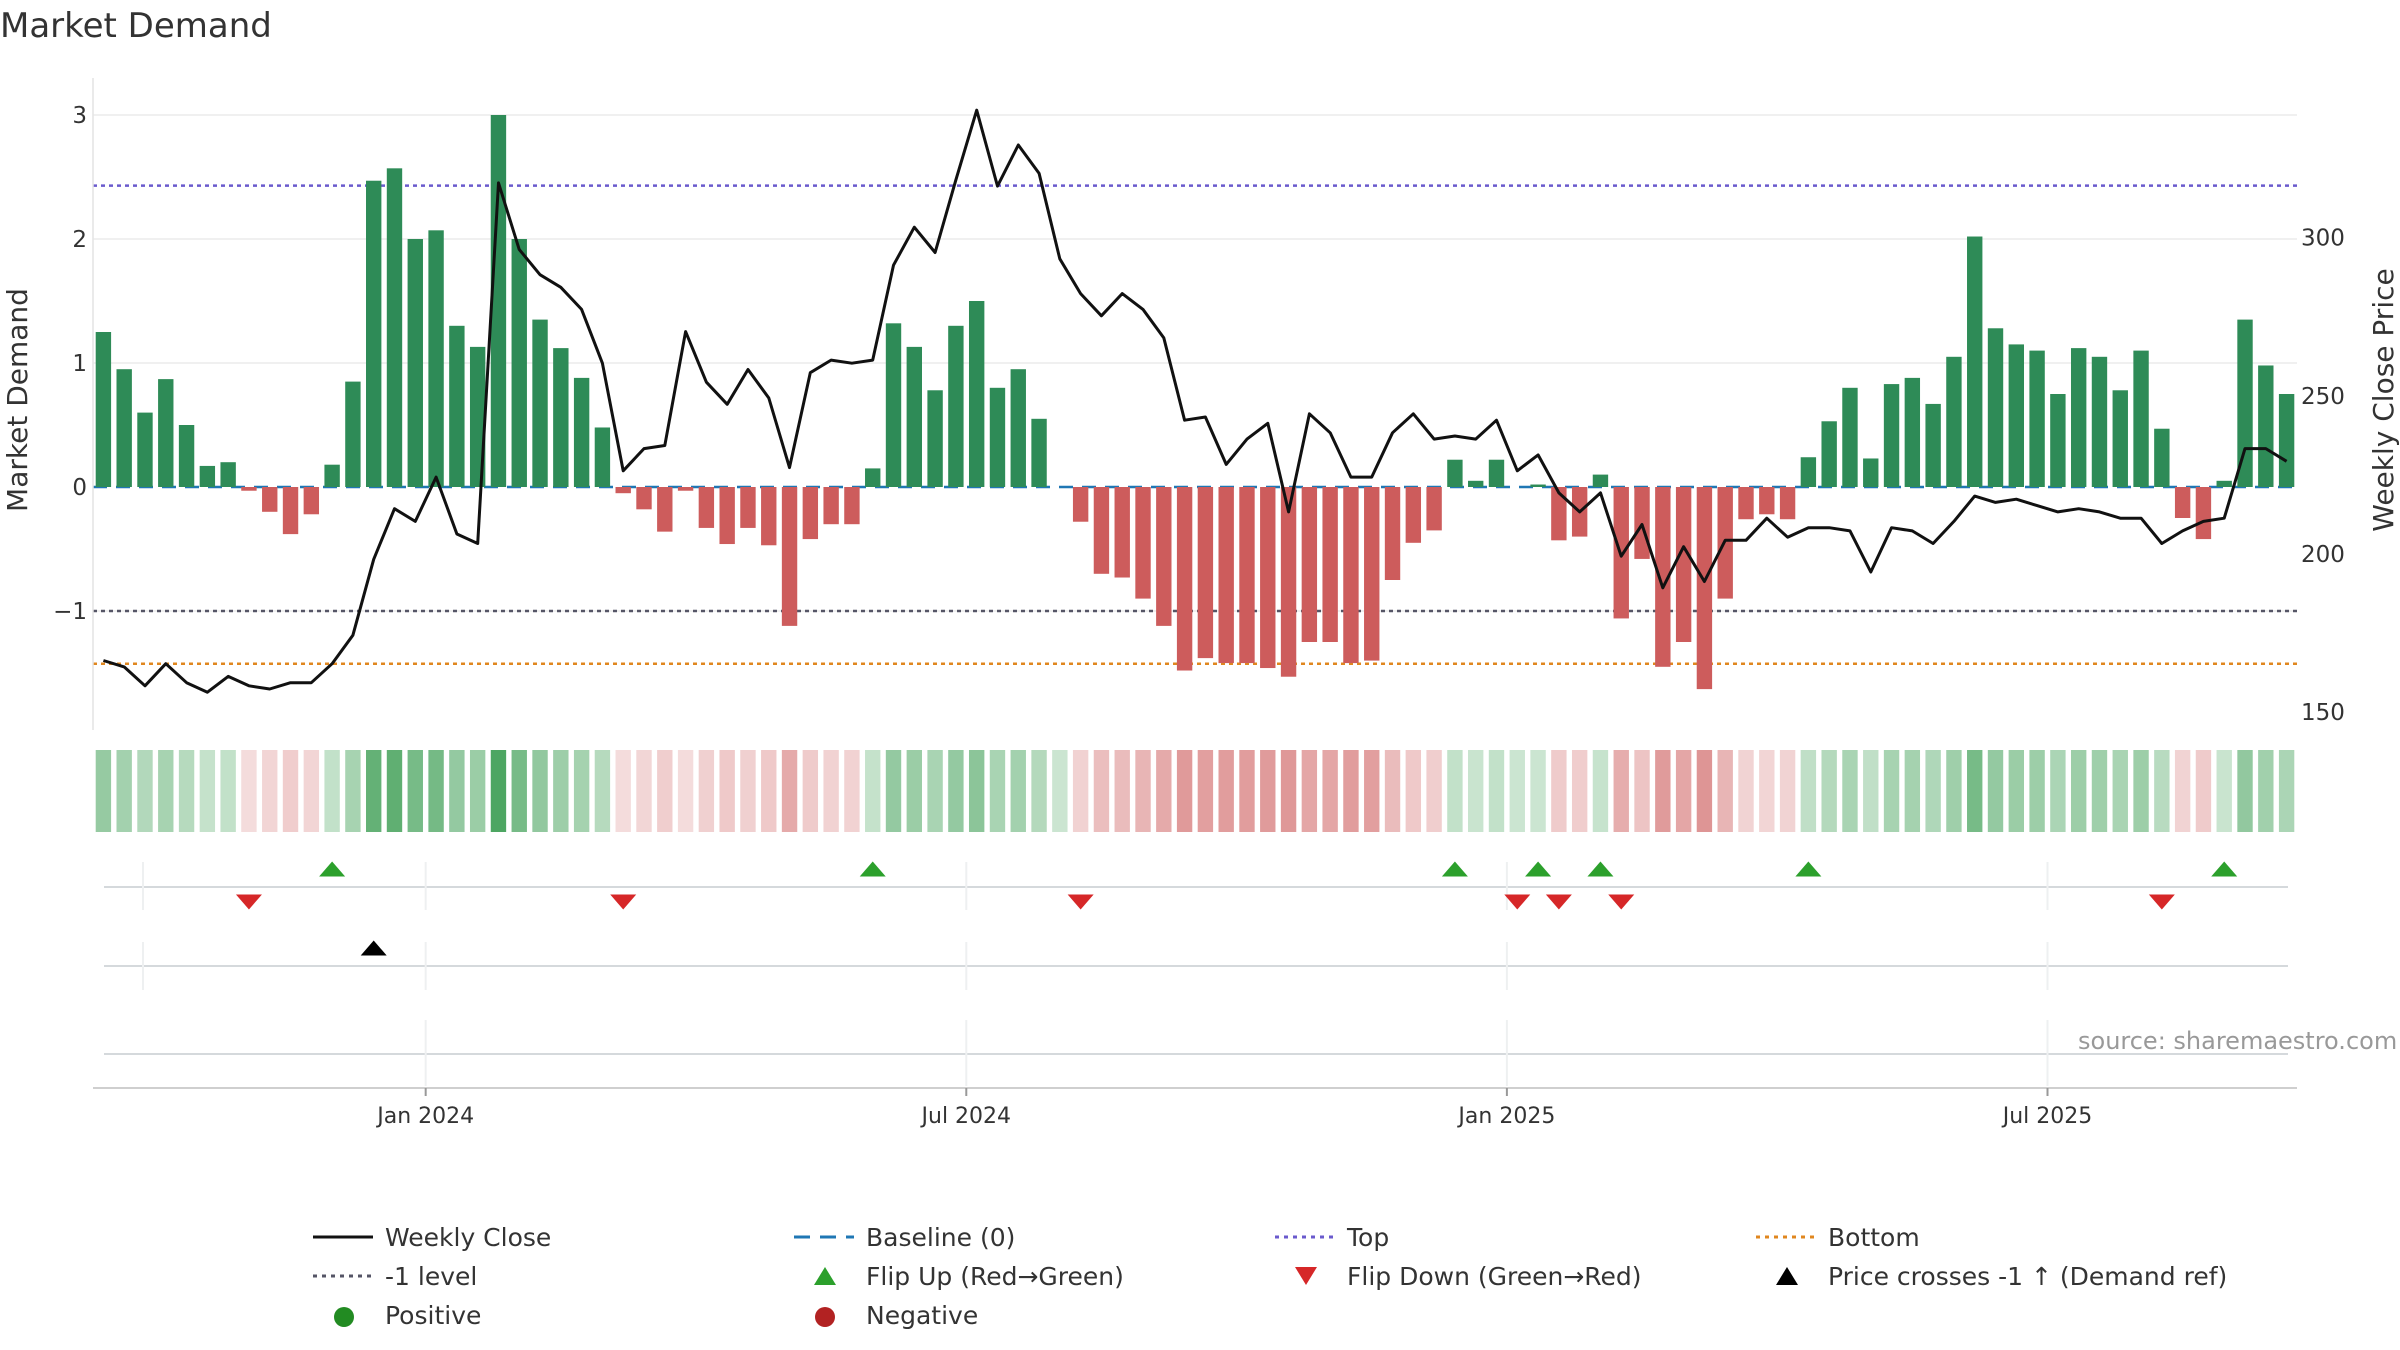 This screenshot has width=2400, height=1350. What do you see at coordinates (1494, 1276) in the screenshot?
I see `legend-label: Flip Down (Green→Red)` at bounding box center [1494, 1276].